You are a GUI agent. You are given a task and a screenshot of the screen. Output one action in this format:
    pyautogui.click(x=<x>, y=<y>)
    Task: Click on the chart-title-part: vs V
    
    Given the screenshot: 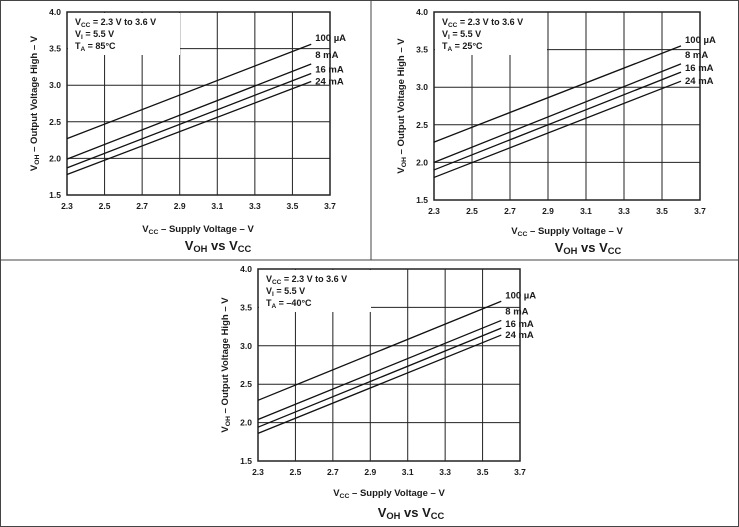 What is the action you would take?
    pyautogui.click(x=222, y=245)
    